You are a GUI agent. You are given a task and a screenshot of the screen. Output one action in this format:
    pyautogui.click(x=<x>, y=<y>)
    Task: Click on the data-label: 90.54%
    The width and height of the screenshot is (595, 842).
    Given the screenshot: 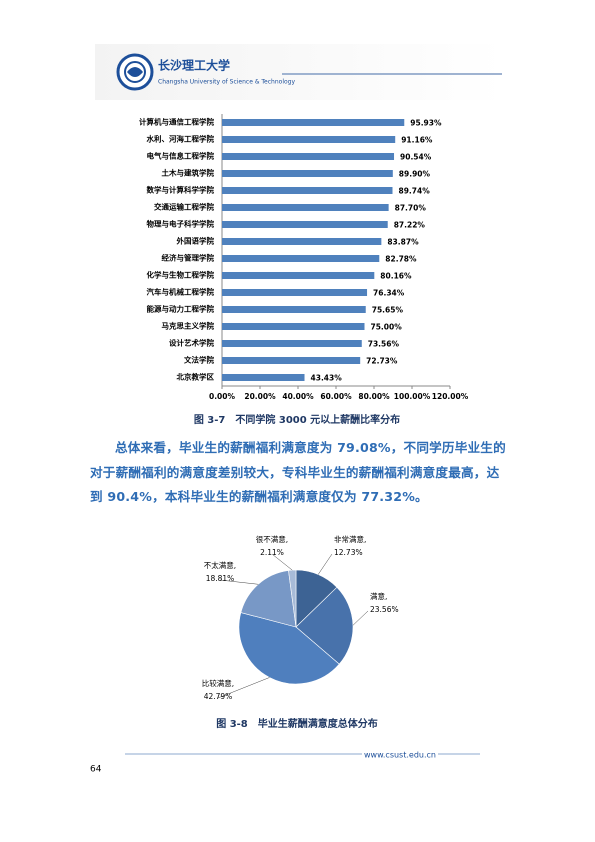 What is the action you would take?
    pyautogui.click(x=416, y=157)
    